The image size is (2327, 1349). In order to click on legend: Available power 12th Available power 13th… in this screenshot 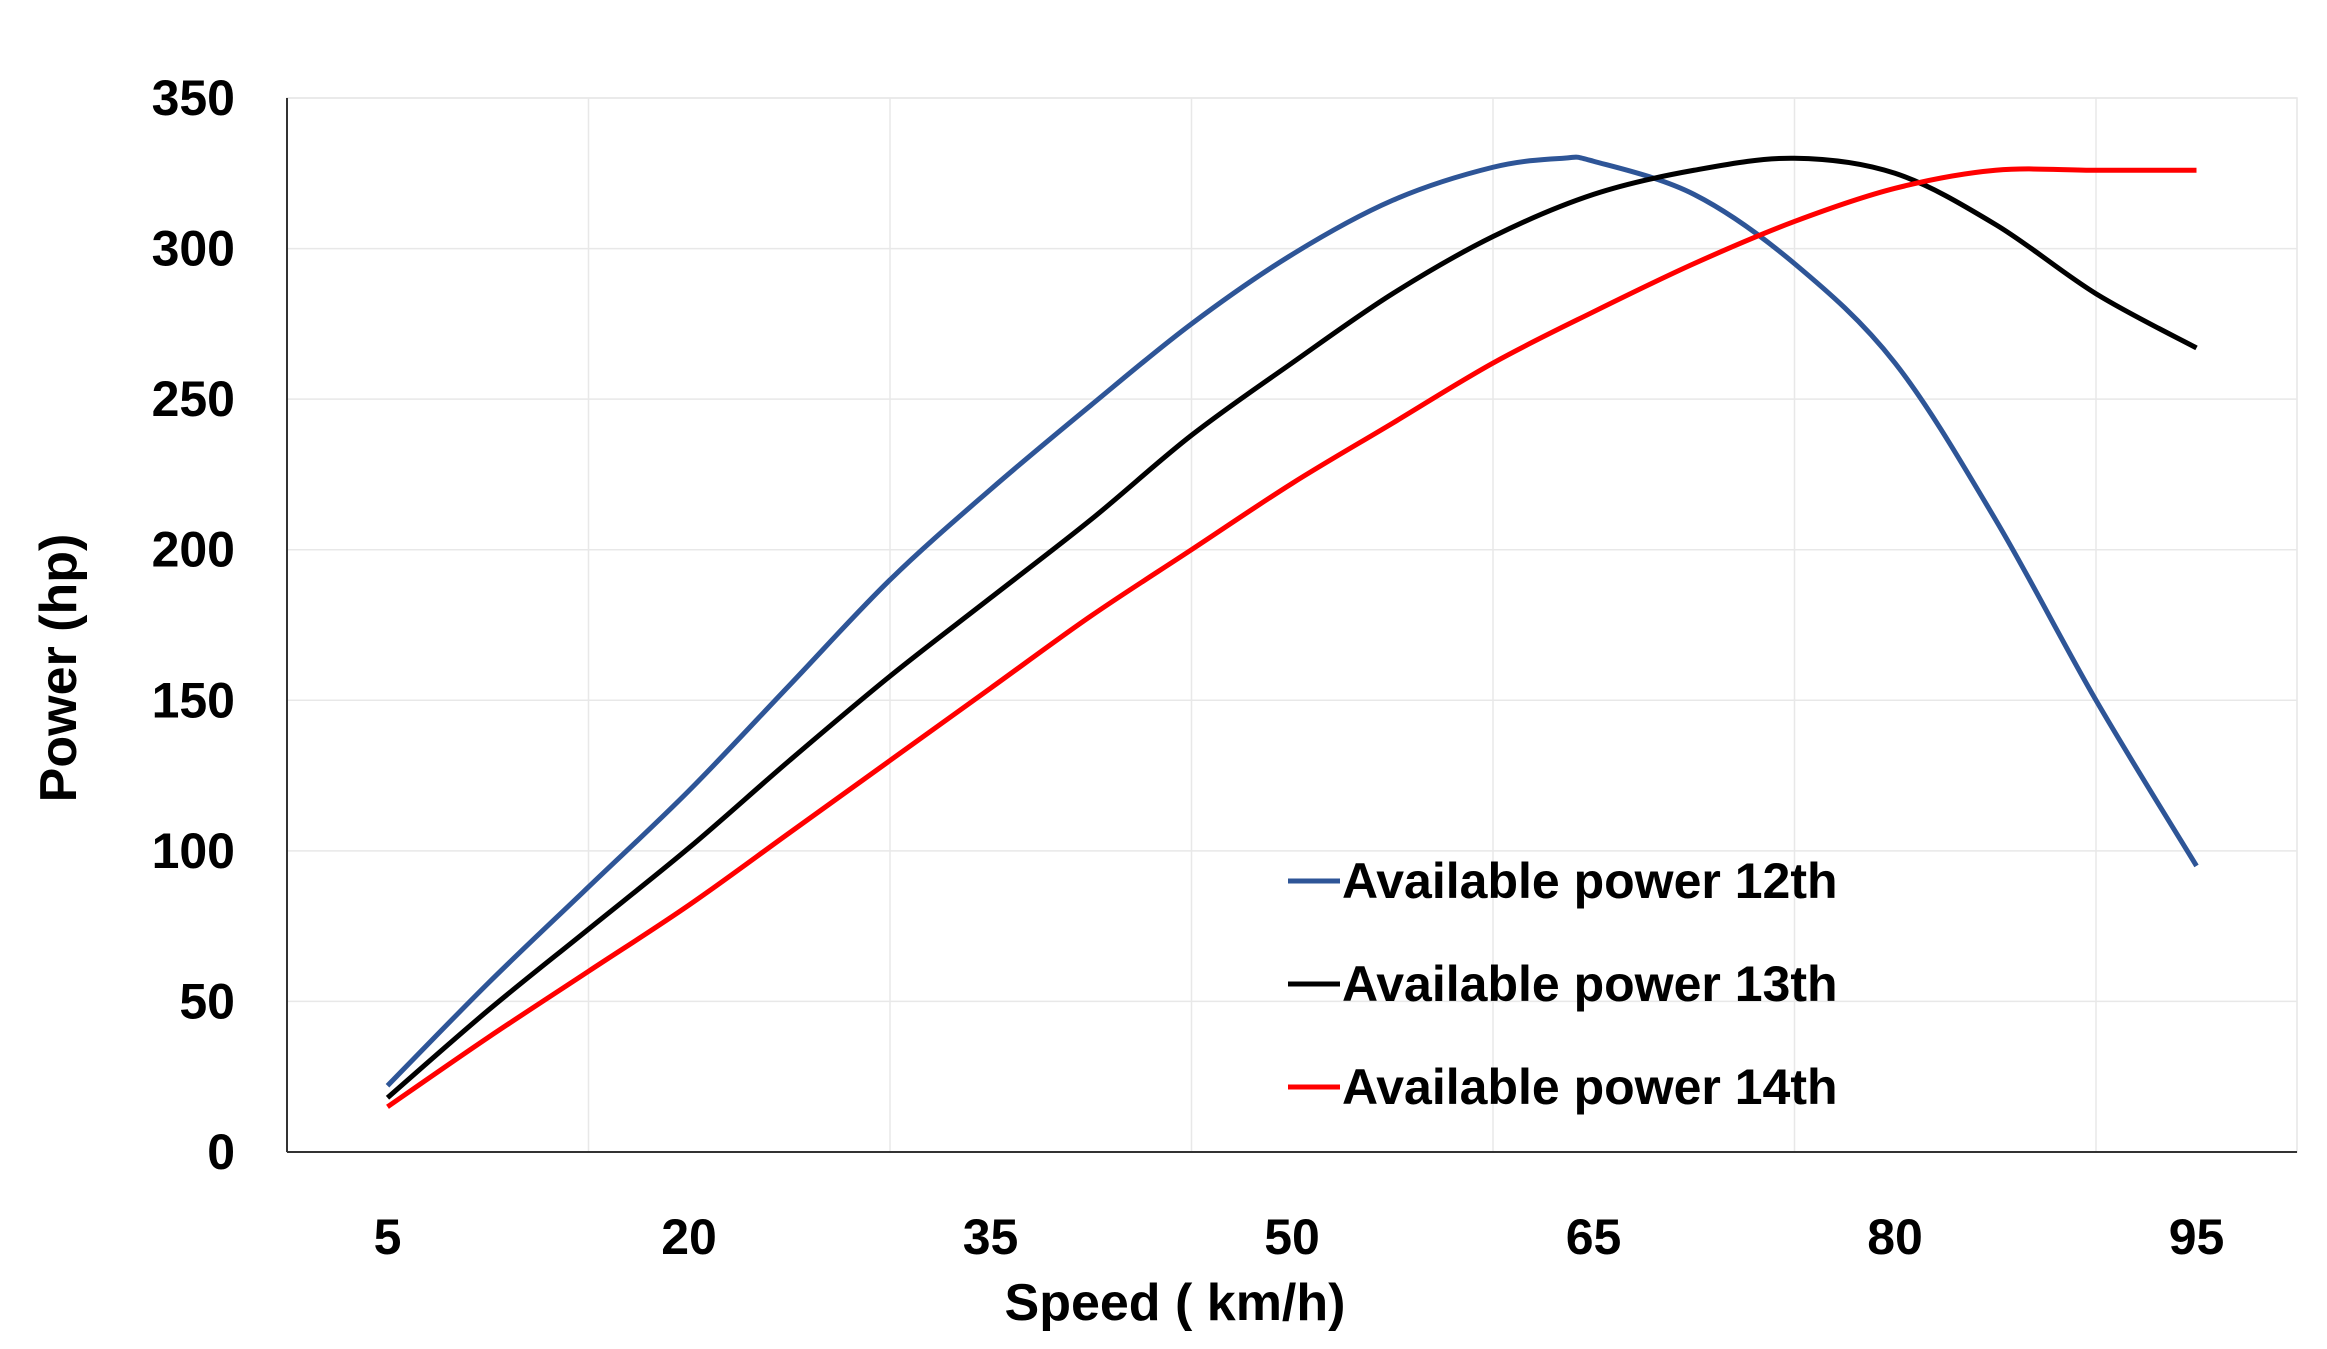, I will do `click(1563, 984)`.